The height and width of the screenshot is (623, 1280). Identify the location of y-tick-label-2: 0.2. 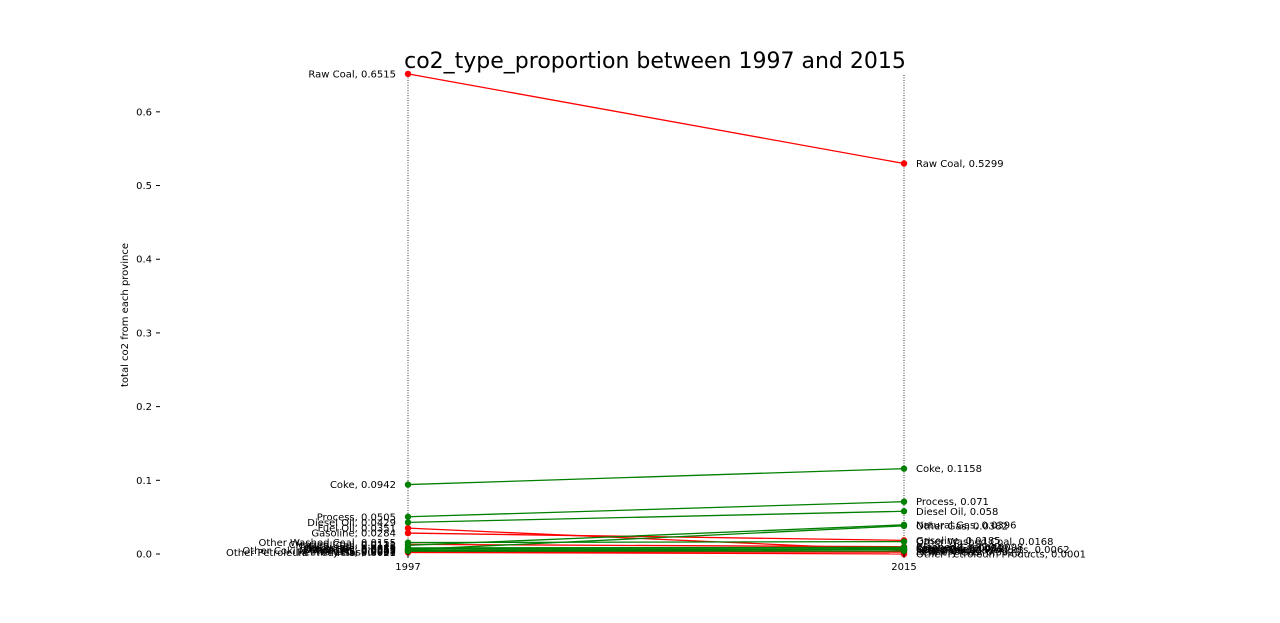
(144, 407).